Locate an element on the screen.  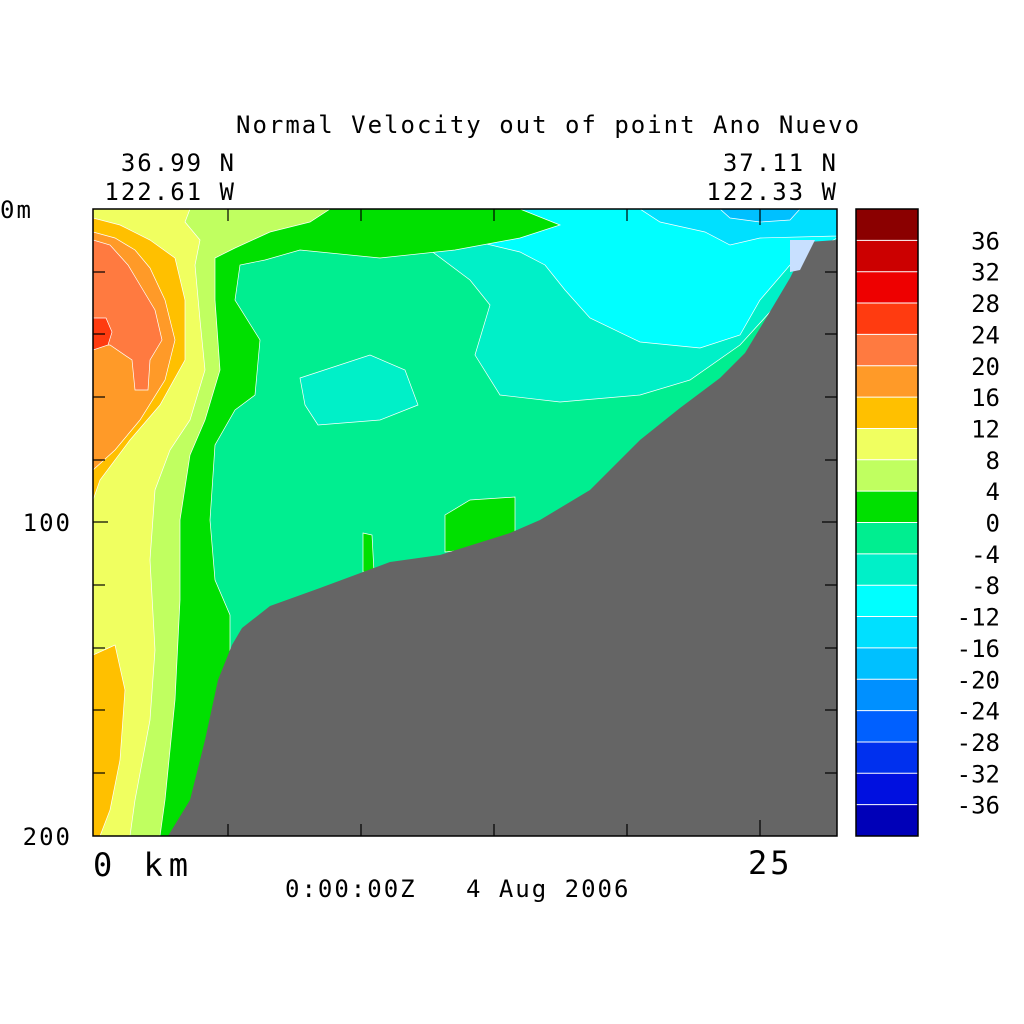
colorbar-frame is located at coordinates (887, 522).